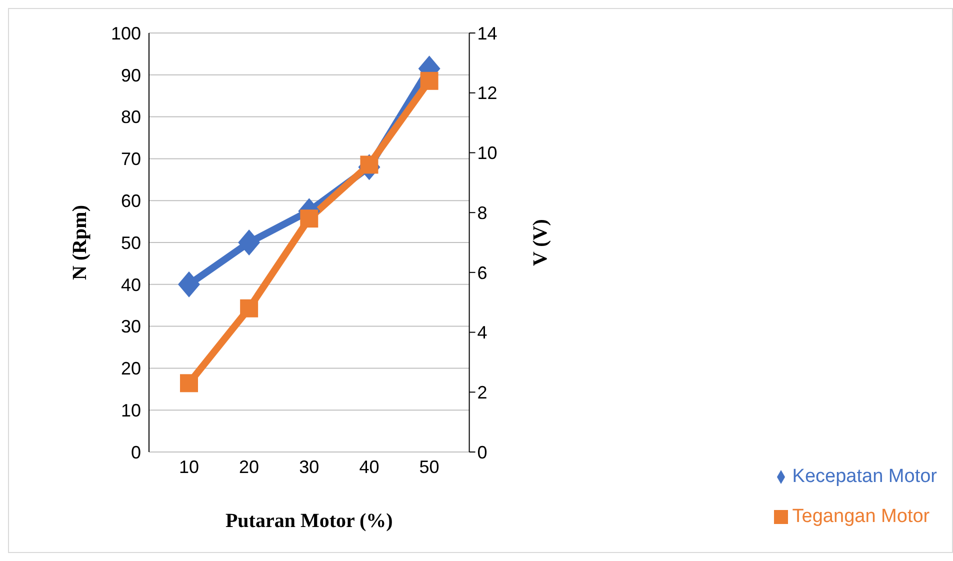 Image resolution: width=953 pixels, height=561 pixels. What do you see at coordinates (80, 242) in the screenshot?
I see `y-axis-title: N (Rpm)` at bounding box center [80, 242].